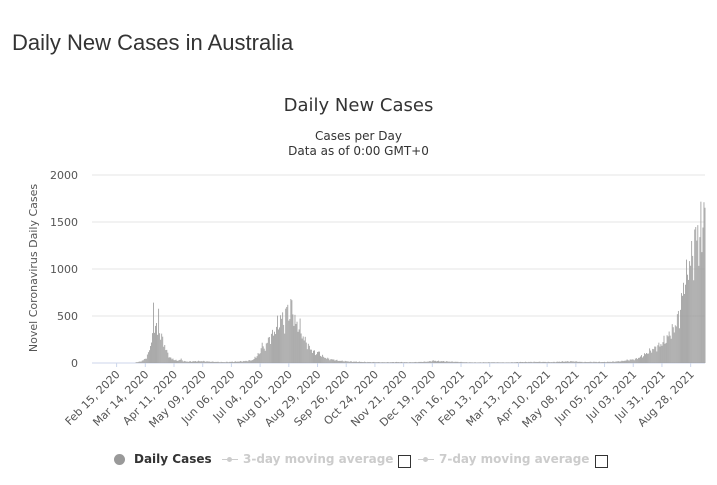 The image size is (717, 485). Describe the element at coordinates (601, 461) in the screenshot. I see `toggle-7-day-average-checkbox` at that location.